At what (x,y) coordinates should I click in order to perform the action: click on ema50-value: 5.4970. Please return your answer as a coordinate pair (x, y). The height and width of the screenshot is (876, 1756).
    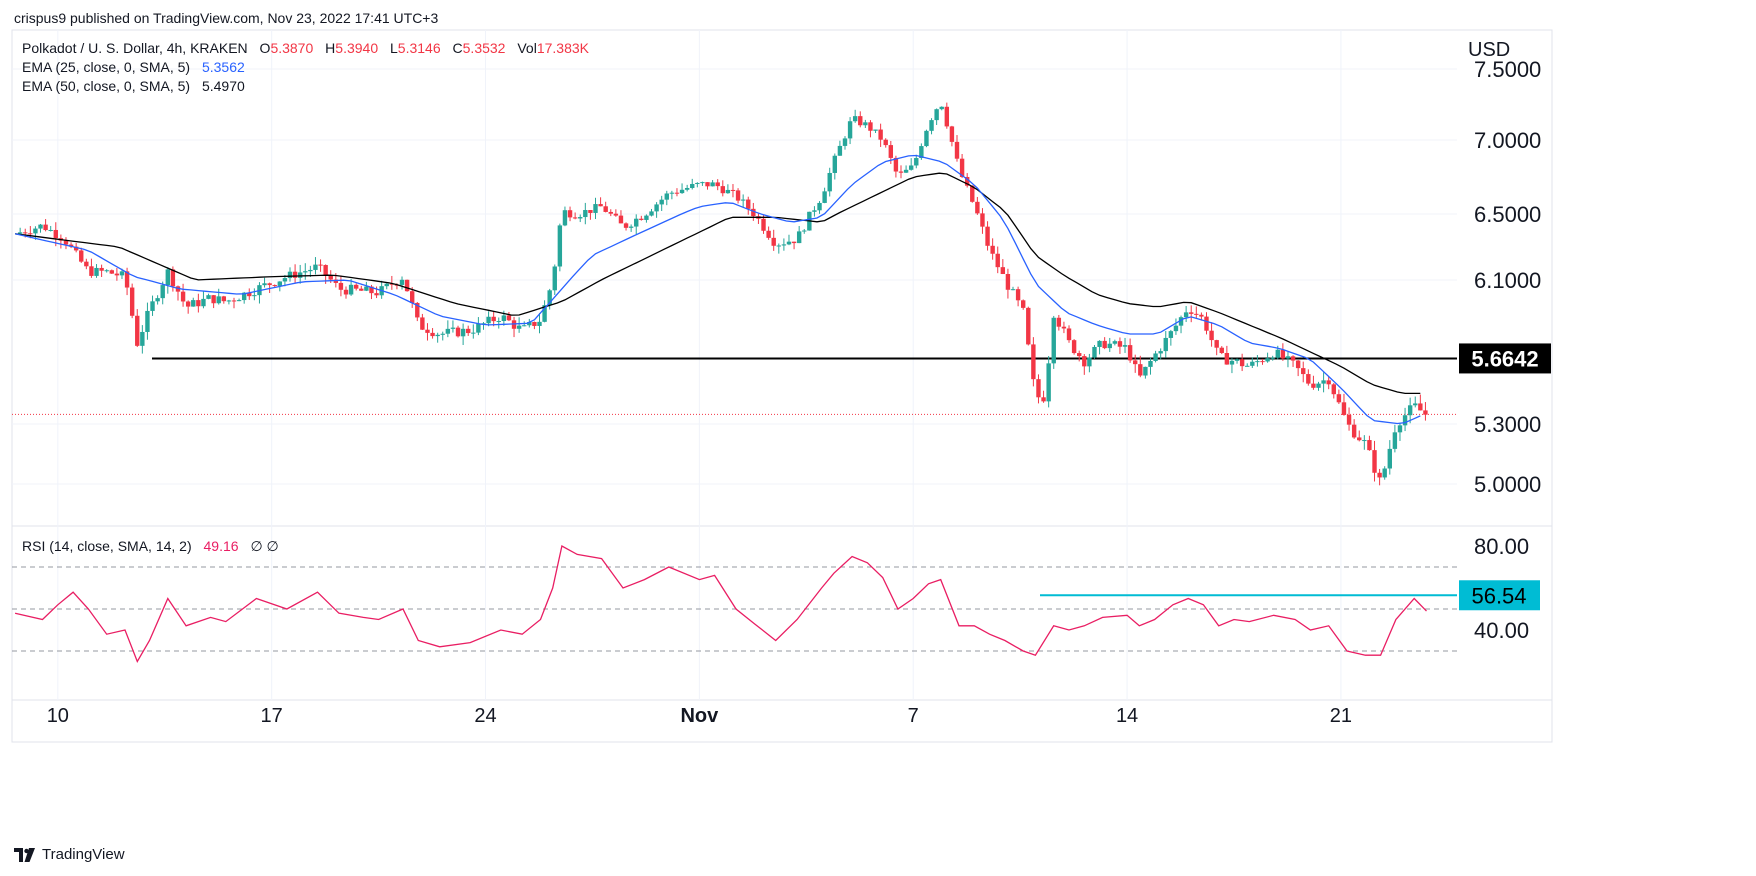
    Looking at the image, I should click on (223, 86).